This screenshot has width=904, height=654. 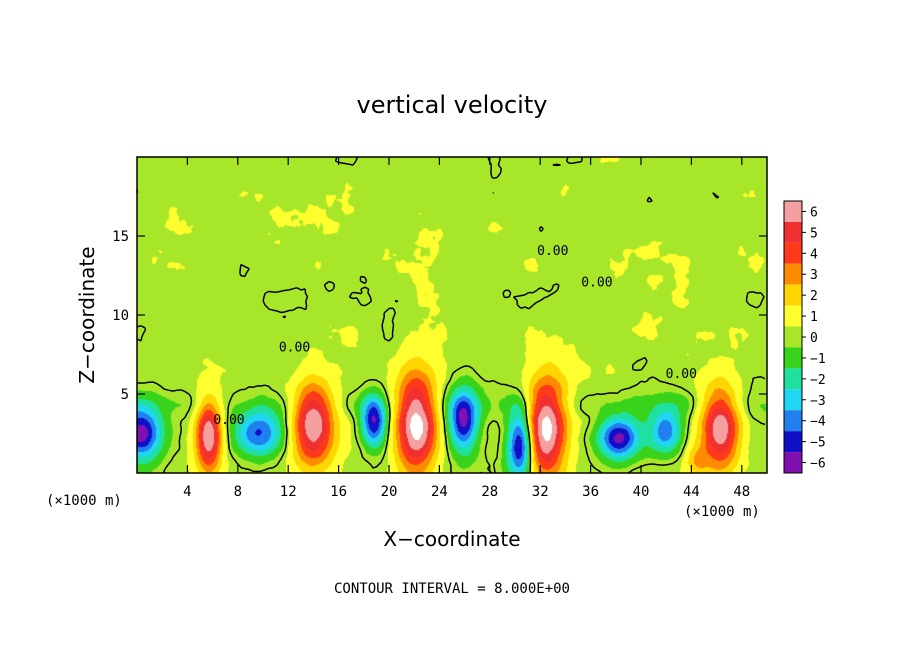 What do you see at coordinates (814, 275) in the screenshot?
I see `colorbar-label: 3` at bounding box center [814, 275].